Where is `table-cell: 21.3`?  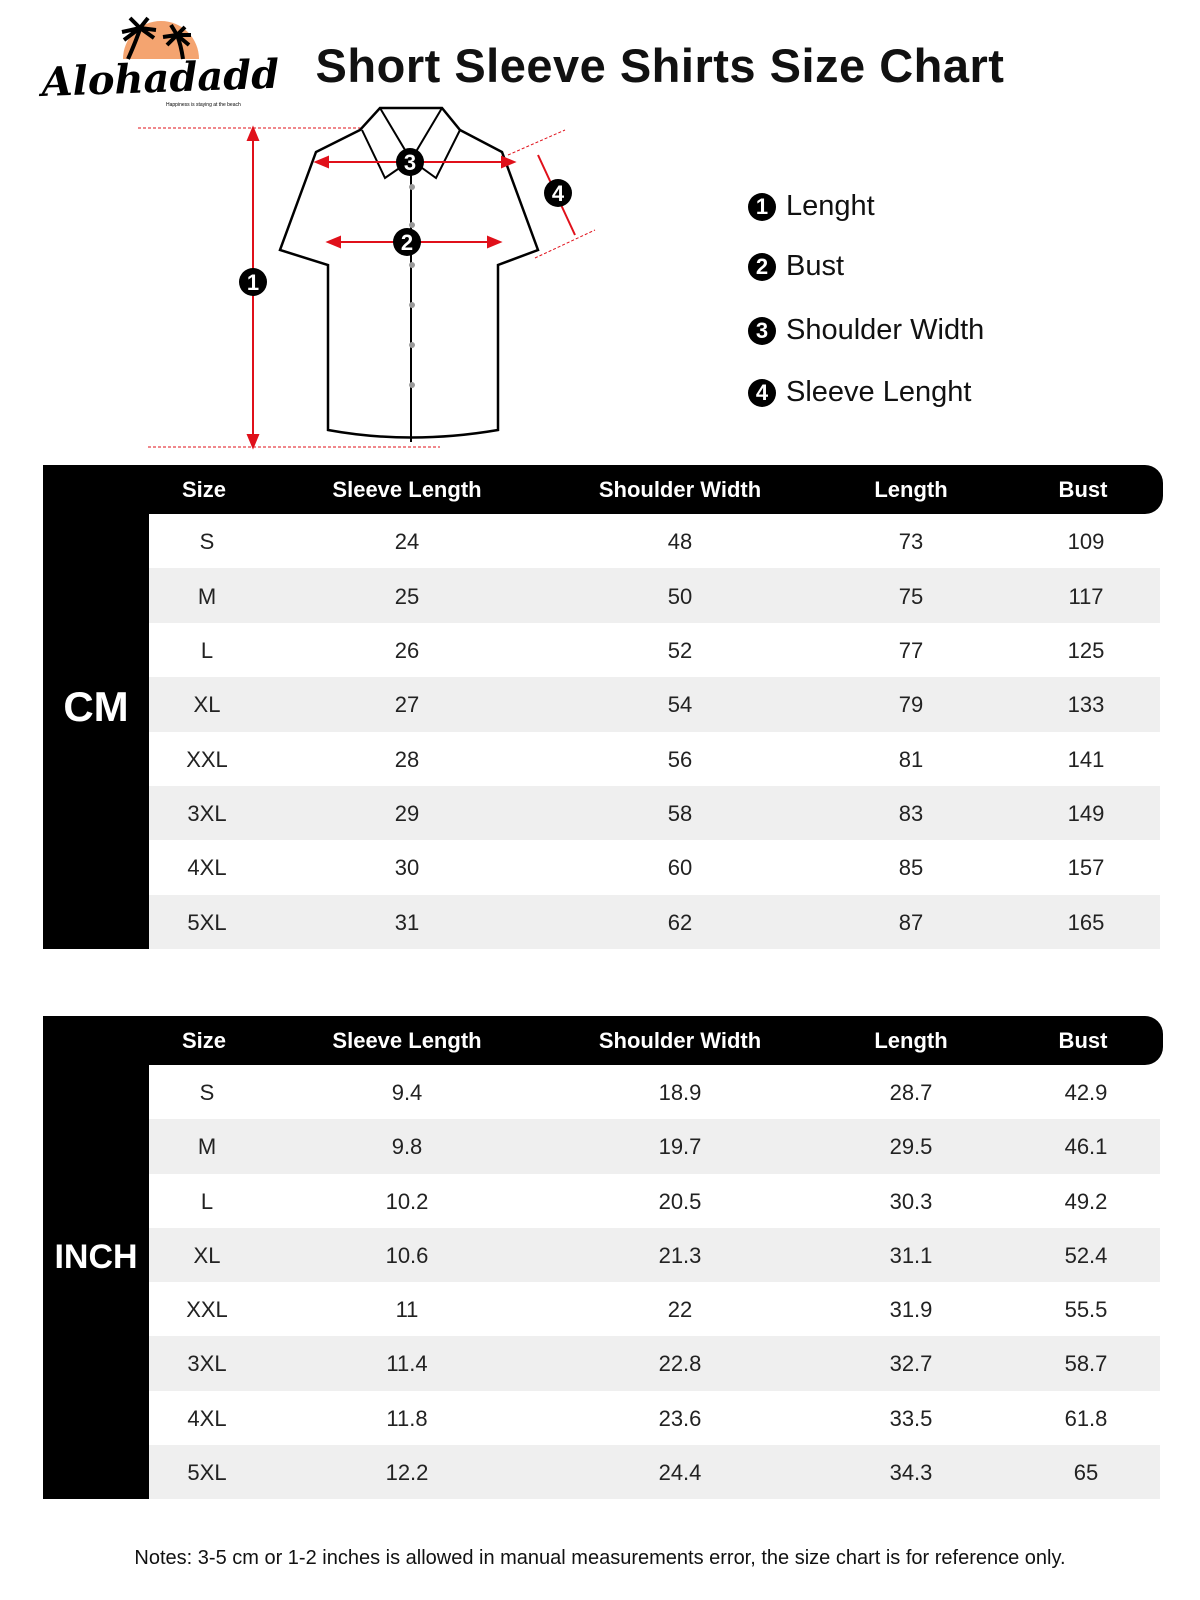
table-cell: 21.3 is located at coordinates (680, 1255).